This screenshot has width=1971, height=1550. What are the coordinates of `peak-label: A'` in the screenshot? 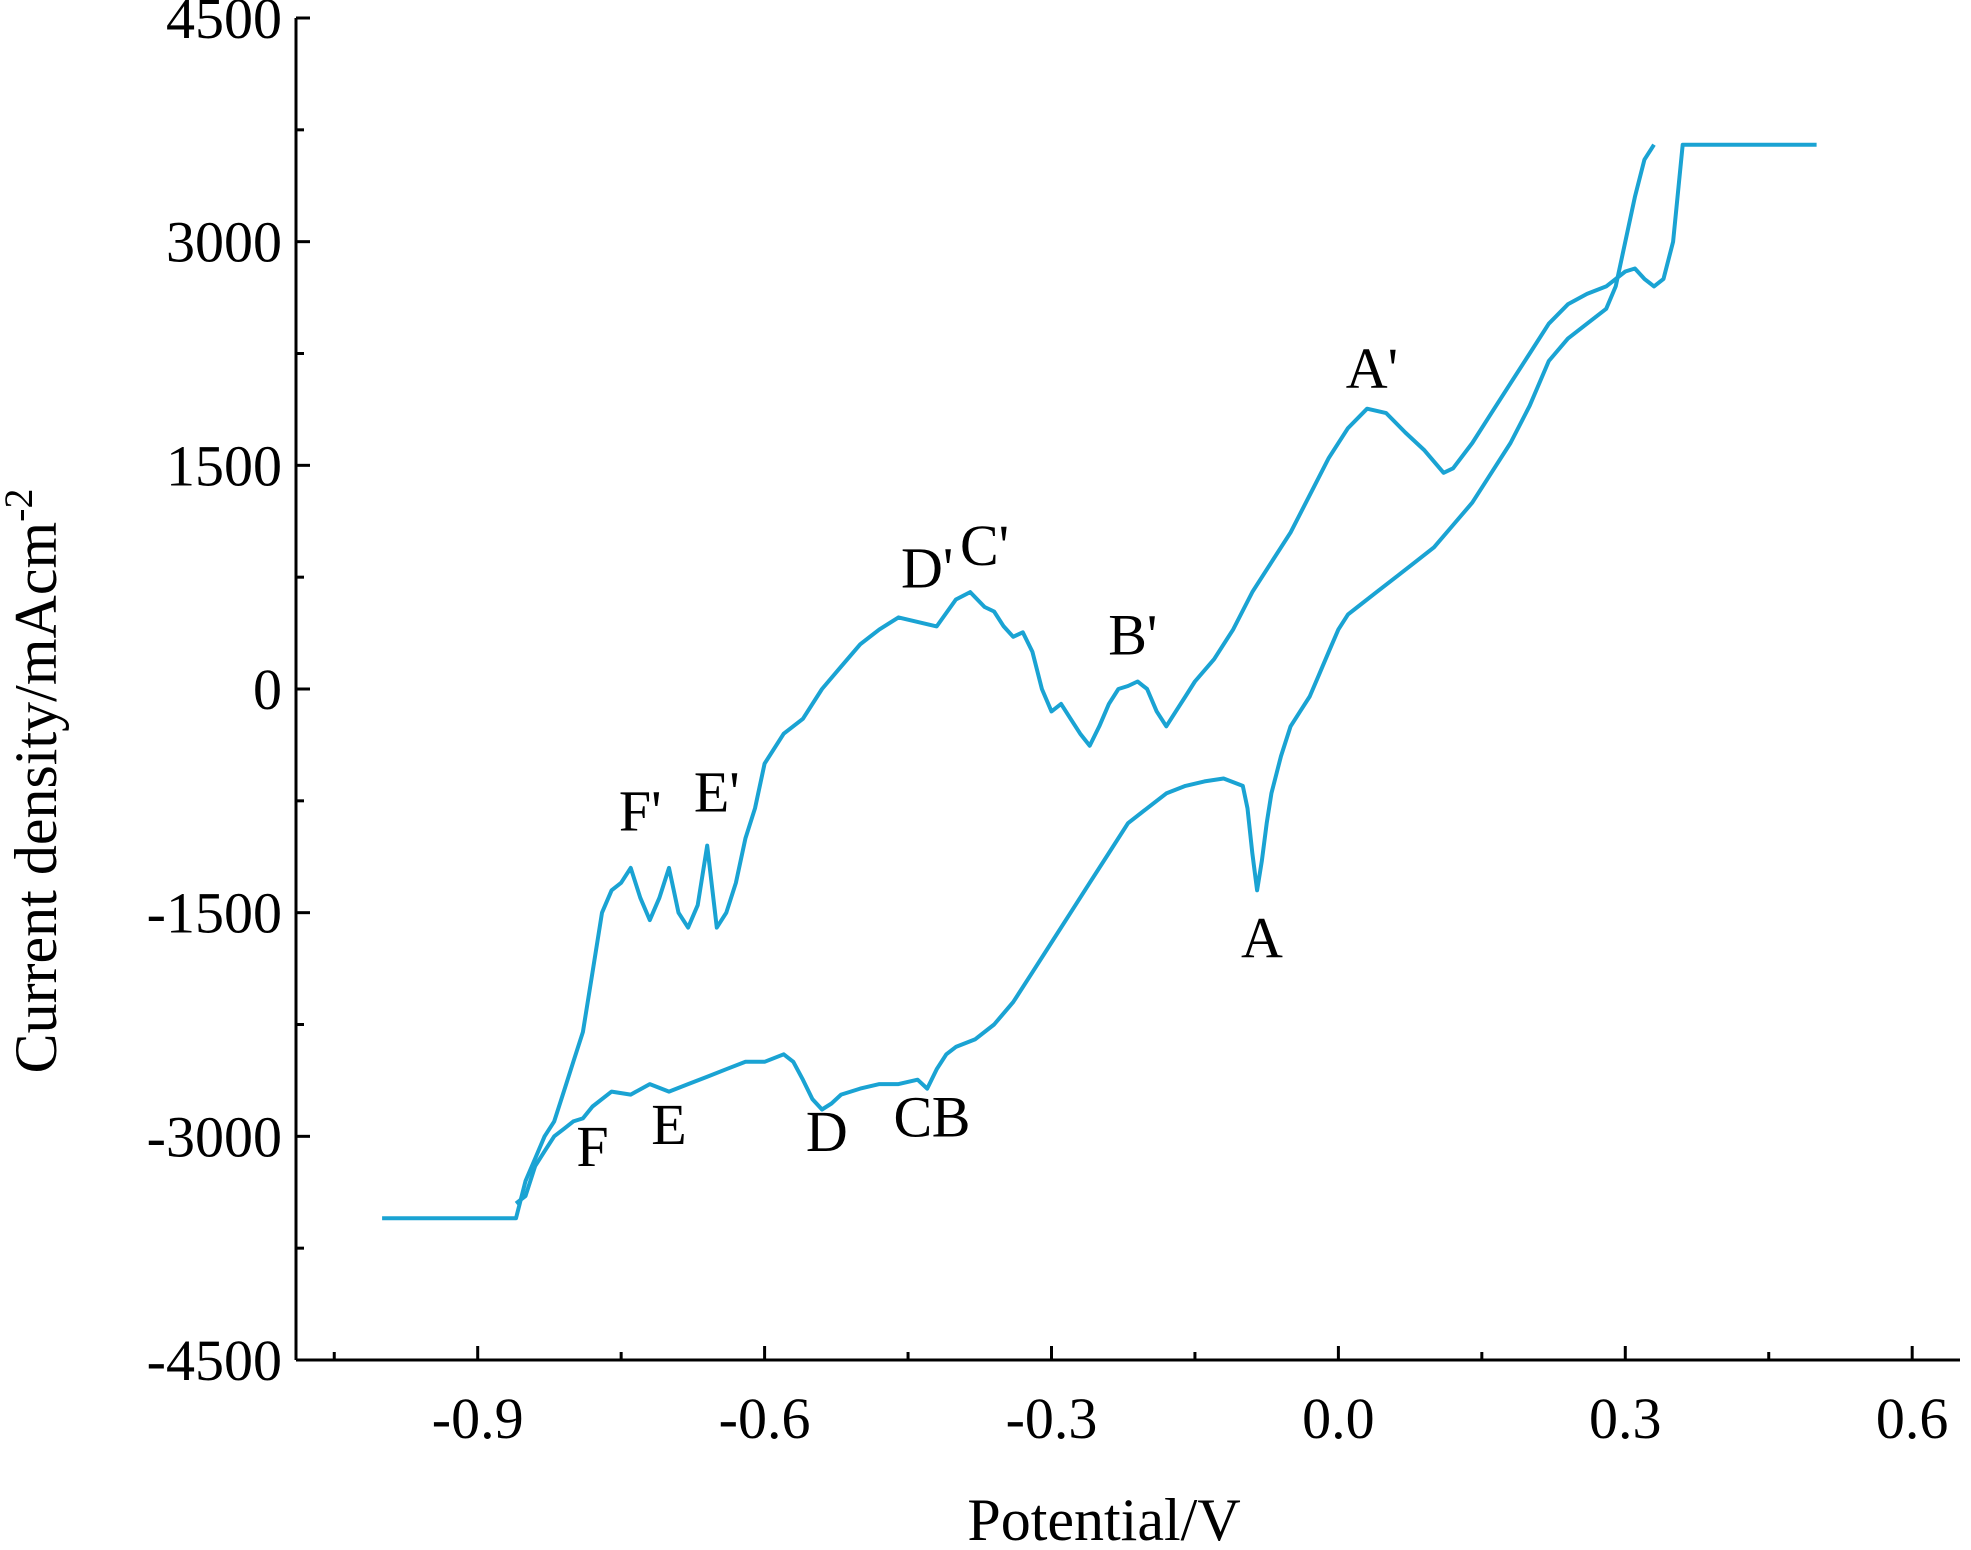 It's located at (1372, 368).